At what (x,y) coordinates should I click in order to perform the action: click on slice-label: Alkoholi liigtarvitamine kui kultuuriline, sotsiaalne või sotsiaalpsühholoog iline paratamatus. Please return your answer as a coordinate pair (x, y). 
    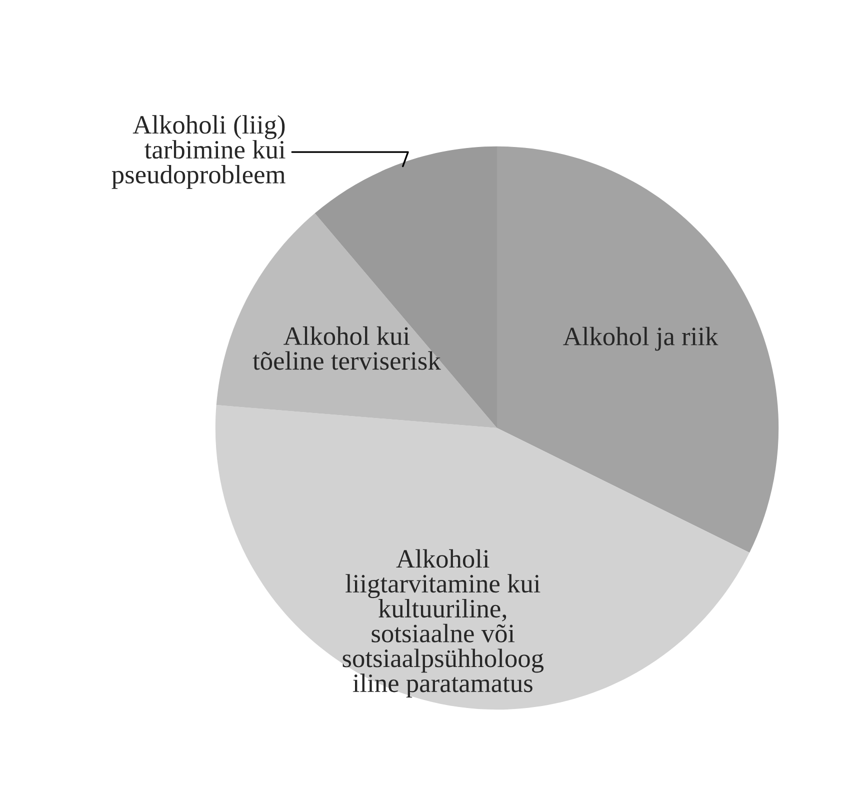
    Looking at the image, I should click on (443, 623).